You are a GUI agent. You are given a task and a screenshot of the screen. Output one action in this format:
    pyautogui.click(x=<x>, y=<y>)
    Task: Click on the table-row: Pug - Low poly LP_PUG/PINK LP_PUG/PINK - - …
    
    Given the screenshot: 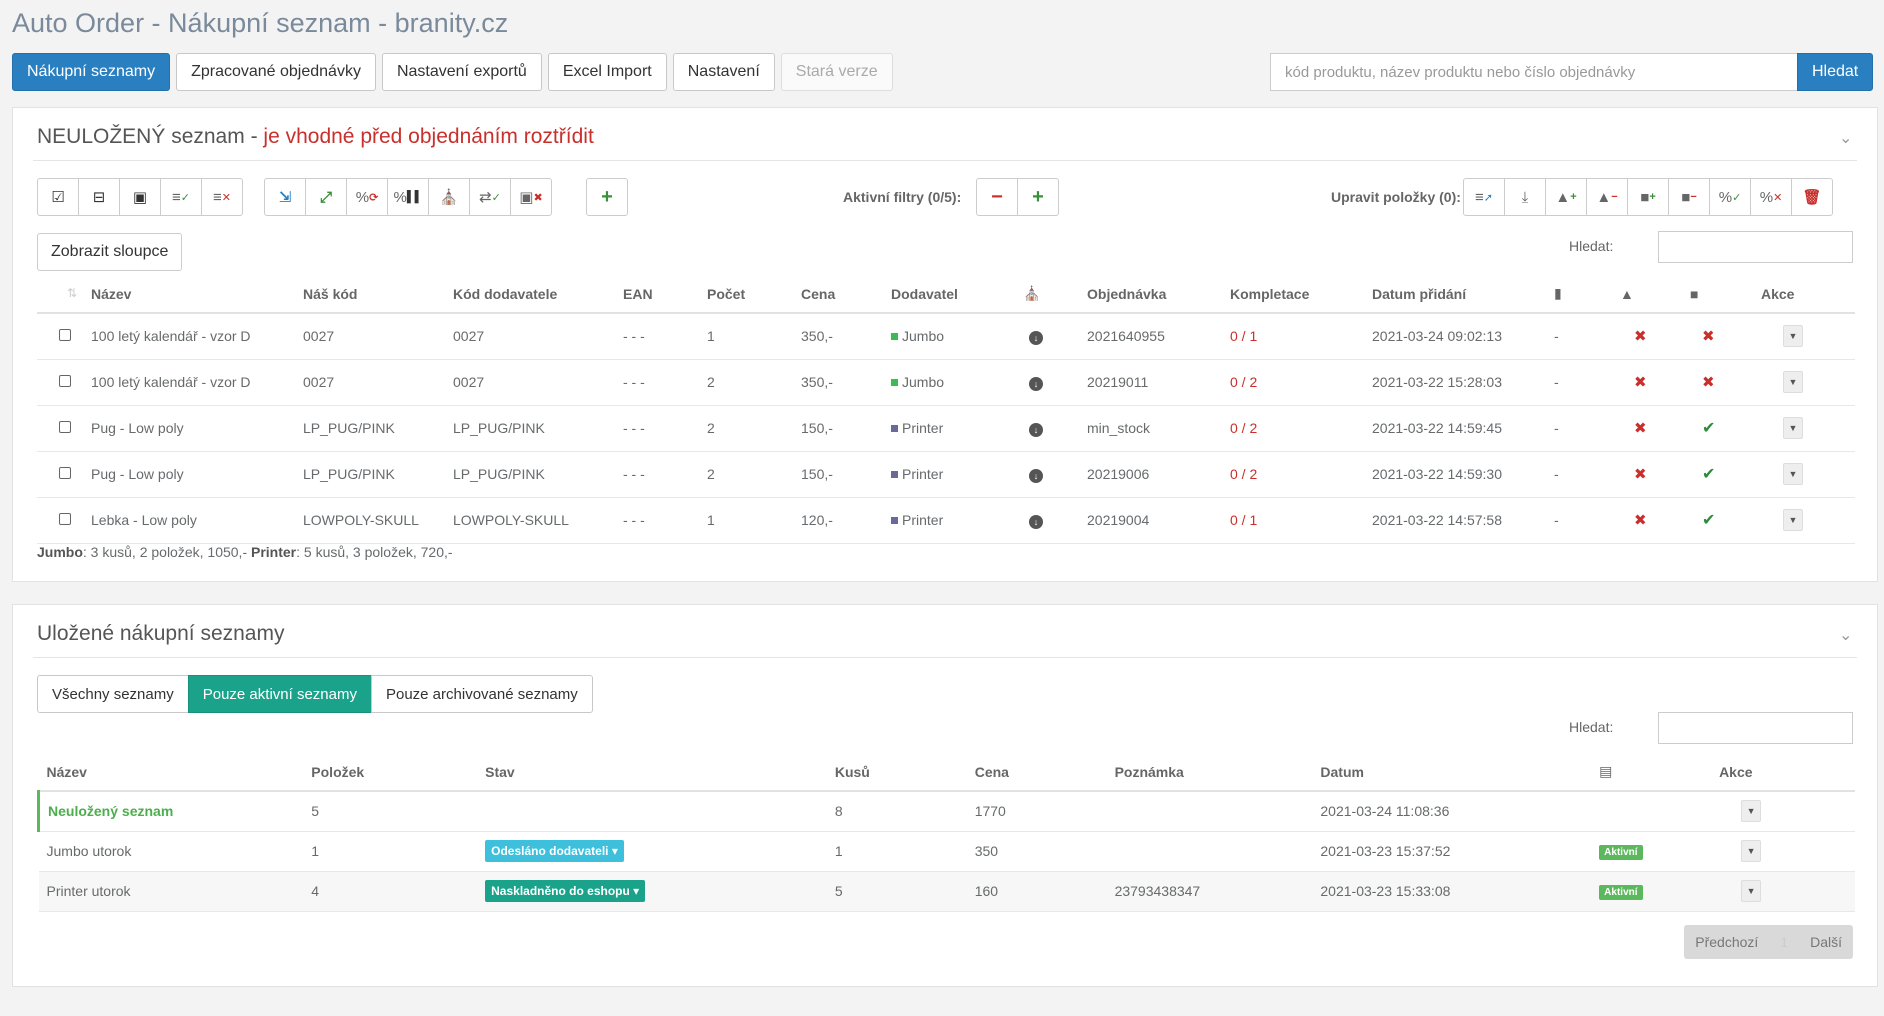 What is the action you would take?
    pyautogui.click(x=946, y=474)
    